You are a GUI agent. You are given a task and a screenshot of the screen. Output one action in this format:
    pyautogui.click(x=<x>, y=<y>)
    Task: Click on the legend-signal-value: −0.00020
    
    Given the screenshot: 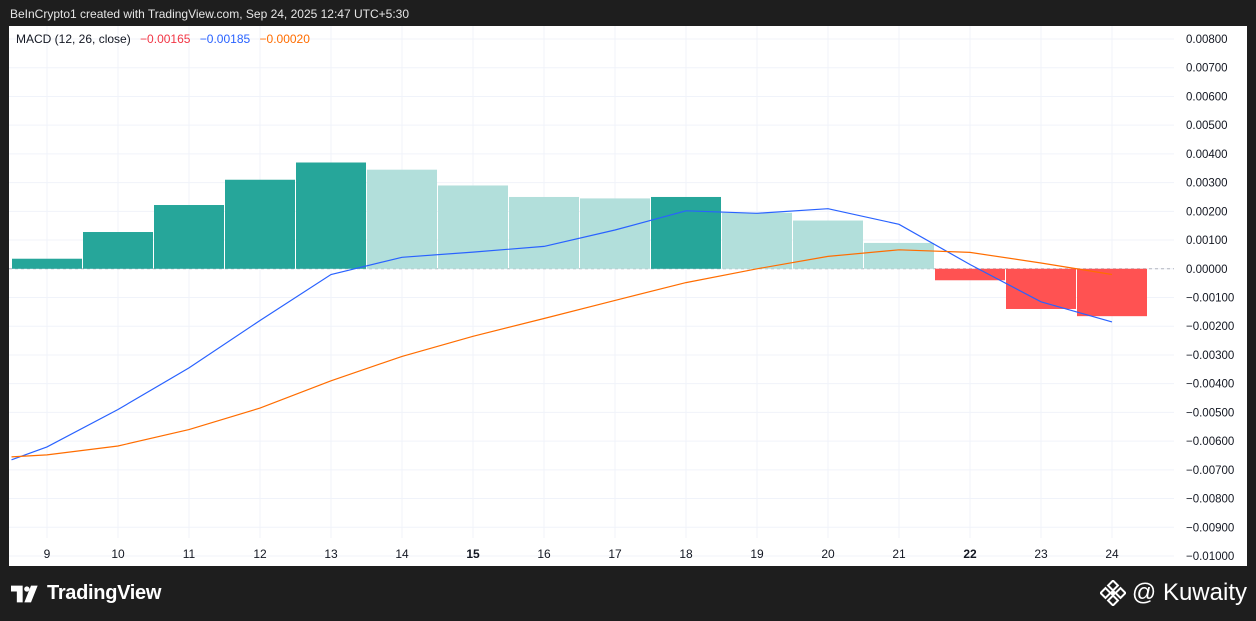 What is the action you would take?
    pyautogui.click(x=284, y=39)
    